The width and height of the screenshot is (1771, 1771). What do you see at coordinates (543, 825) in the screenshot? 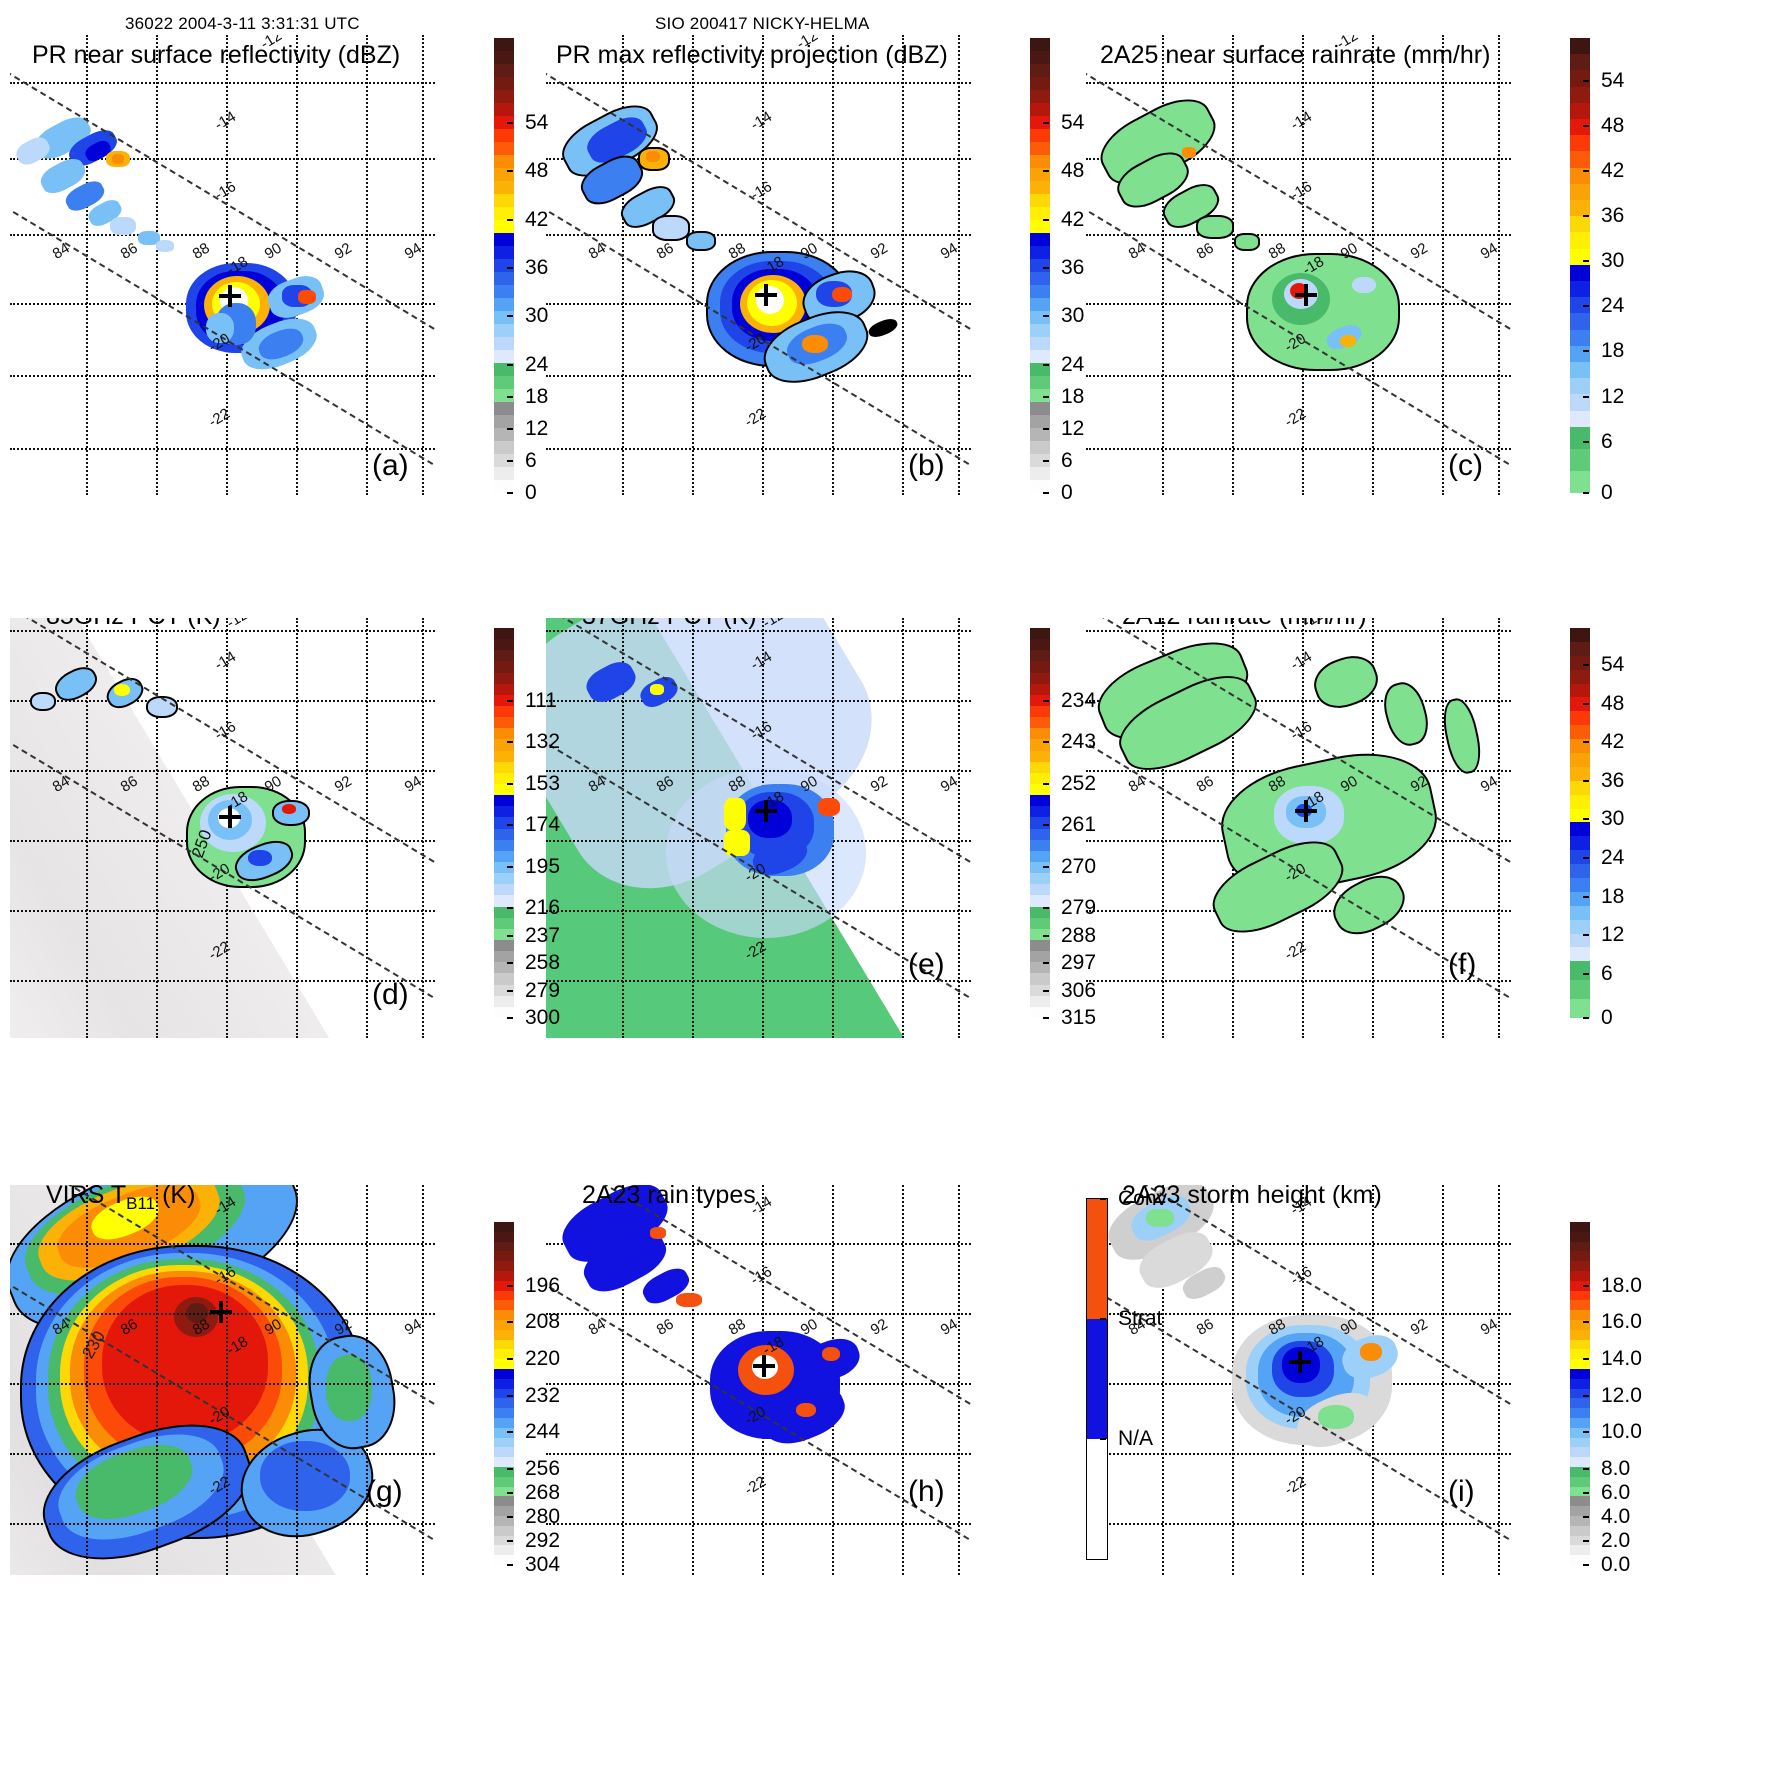
I see `cb-tick: 174` at bounding box center [543, 825].